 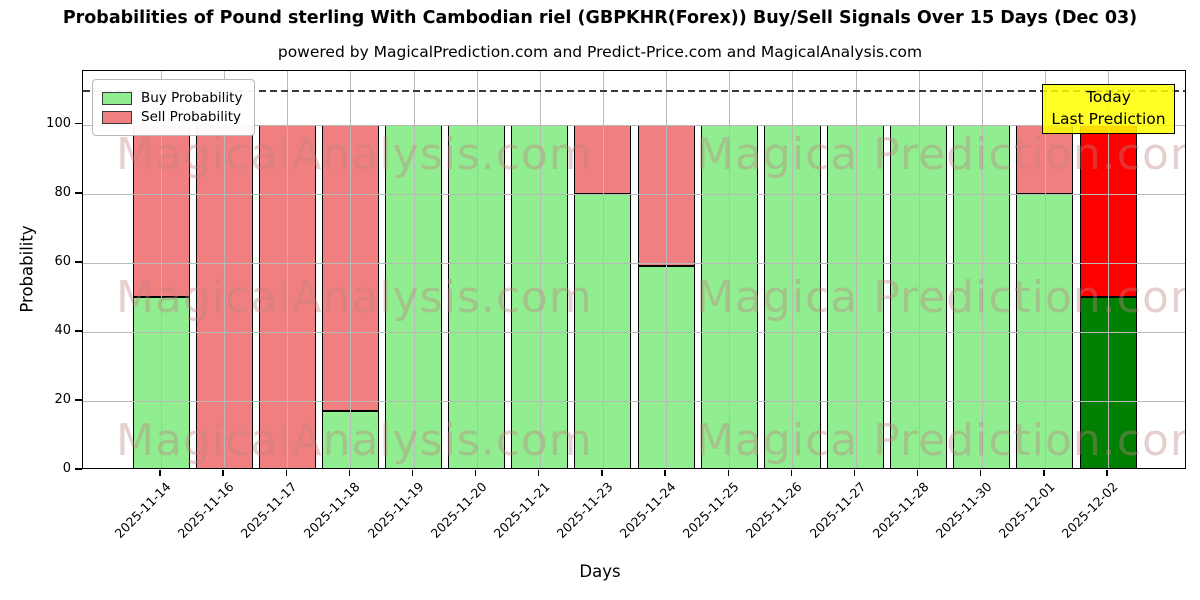 What do you see at coordinates (62, 330) in the screenshot?
I see `y-tick-label: 40` at bounding box center [62, 330].